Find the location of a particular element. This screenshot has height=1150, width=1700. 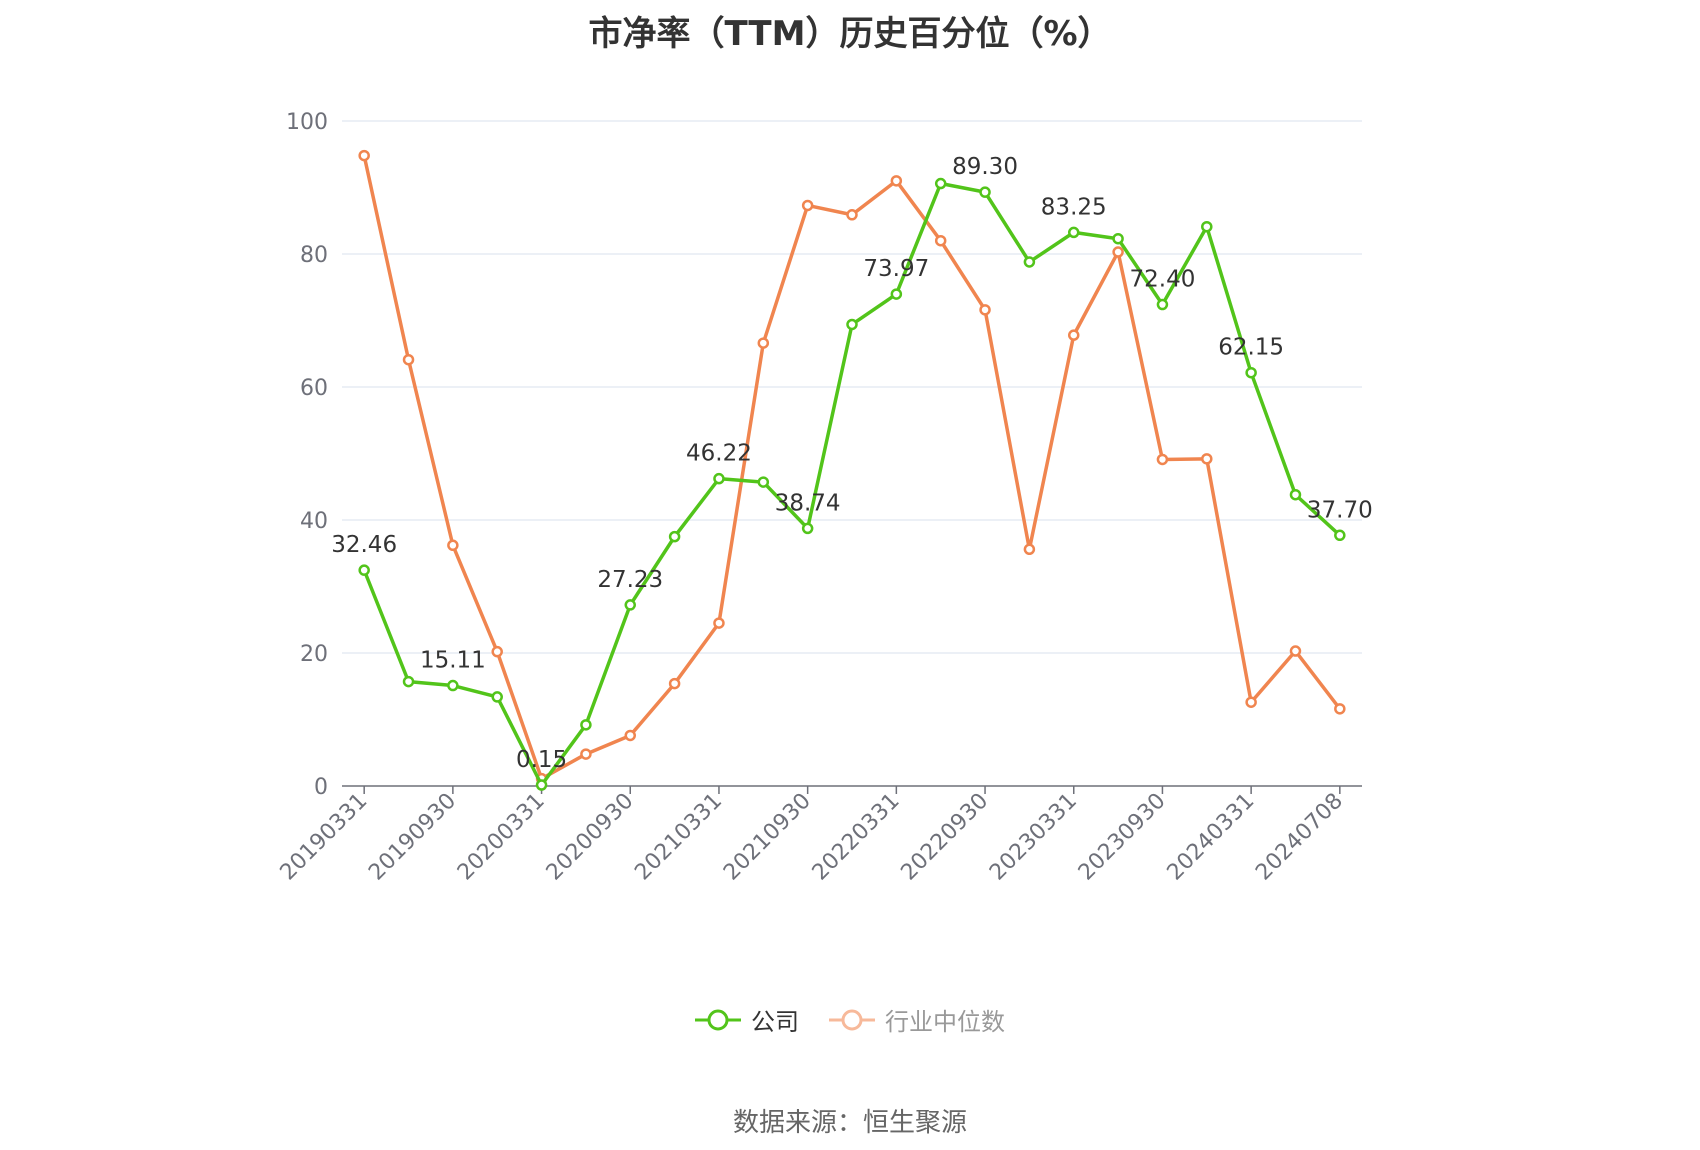

x-tick-label: 20200331 is located at coordinates (501, 837).